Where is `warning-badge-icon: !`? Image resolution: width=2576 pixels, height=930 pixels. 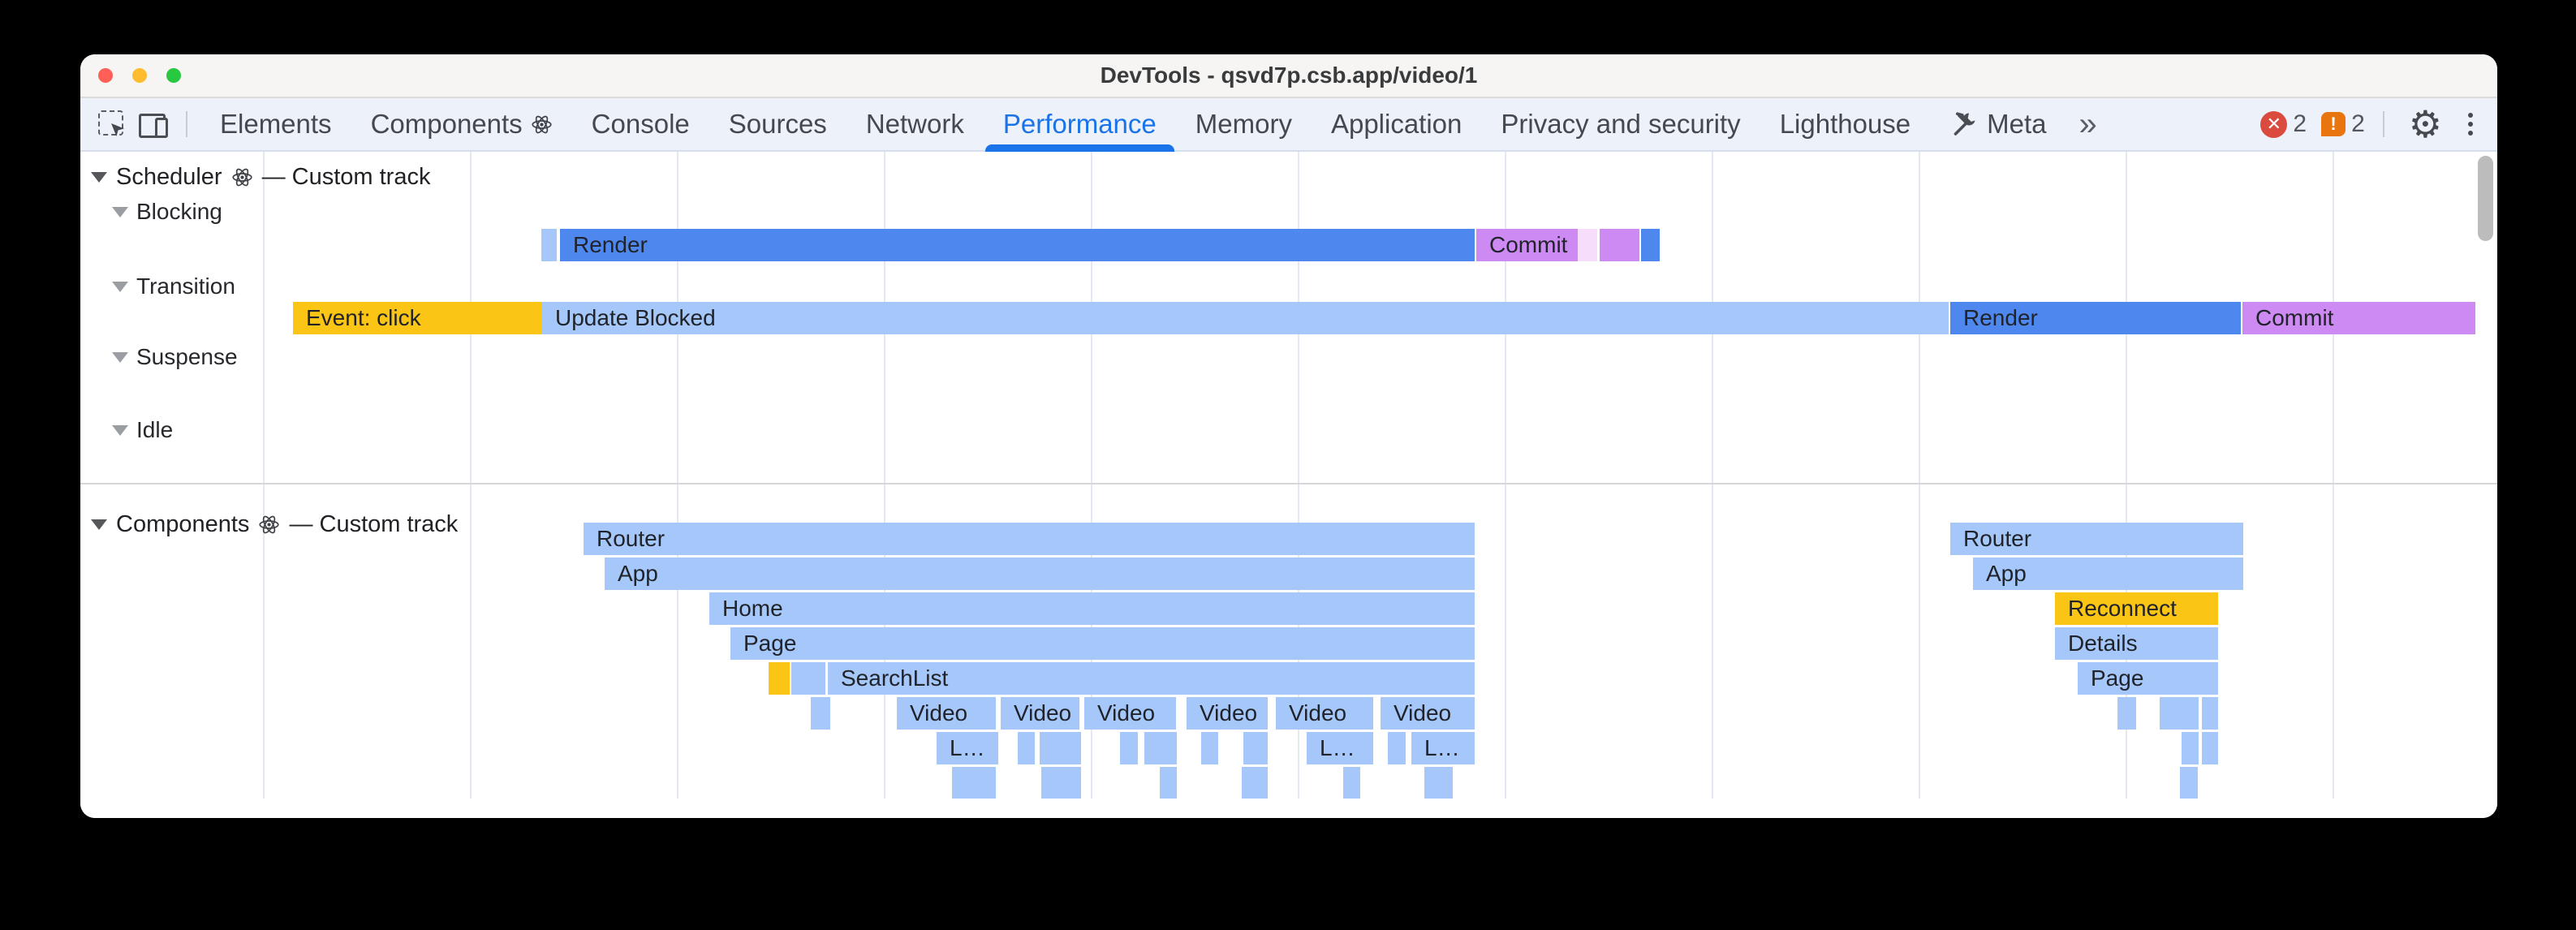 warning-badge-icon: ! is located at coordinates (2334, 124).